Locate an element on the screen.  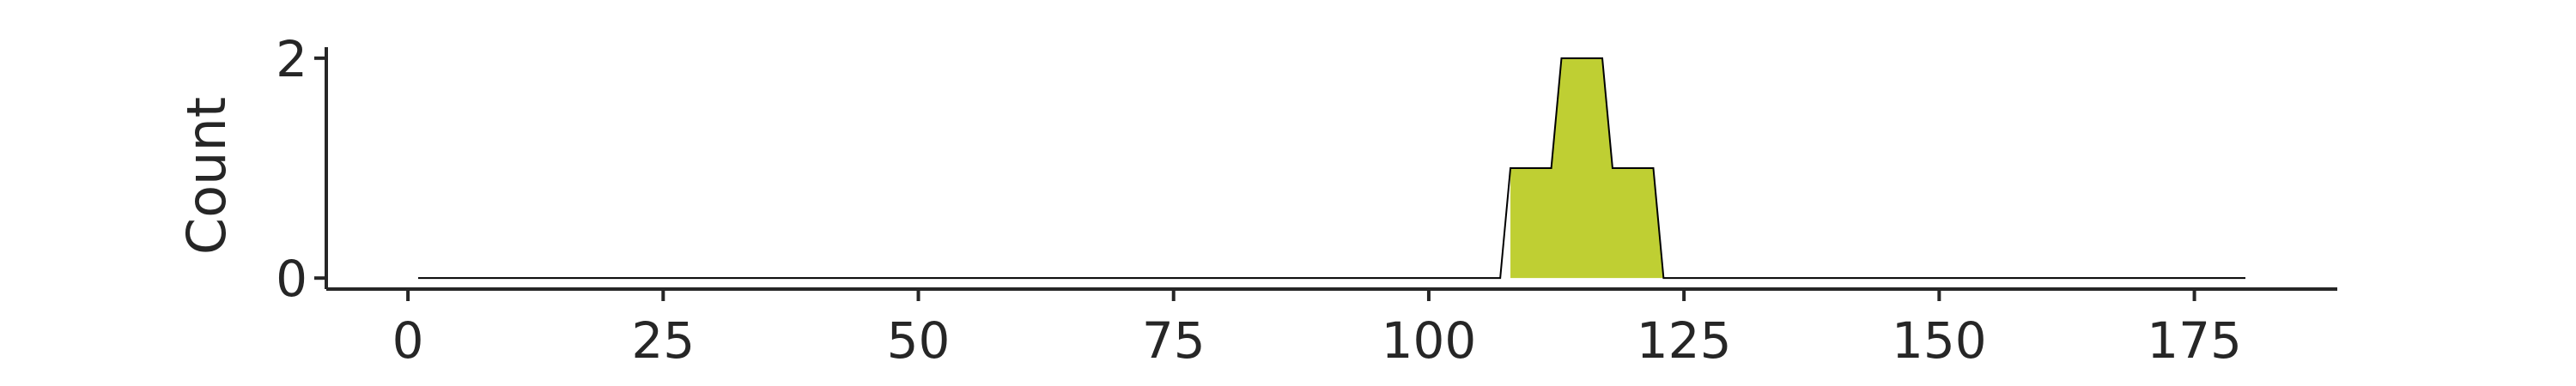
x-tick-label: 50 is located at coordinates (919, 340).